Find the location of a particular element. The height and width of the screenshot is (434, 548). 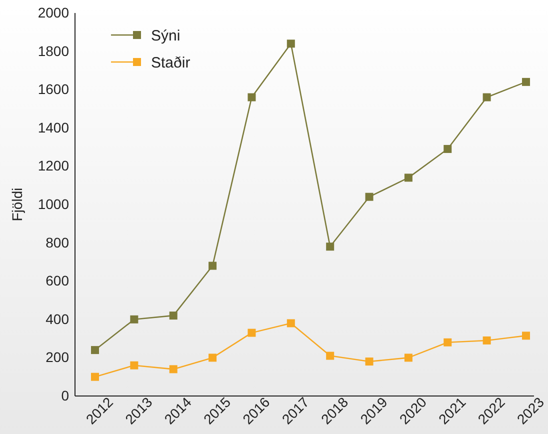

y-axis-title: Fjöldi is located at coordinates (17, 205).